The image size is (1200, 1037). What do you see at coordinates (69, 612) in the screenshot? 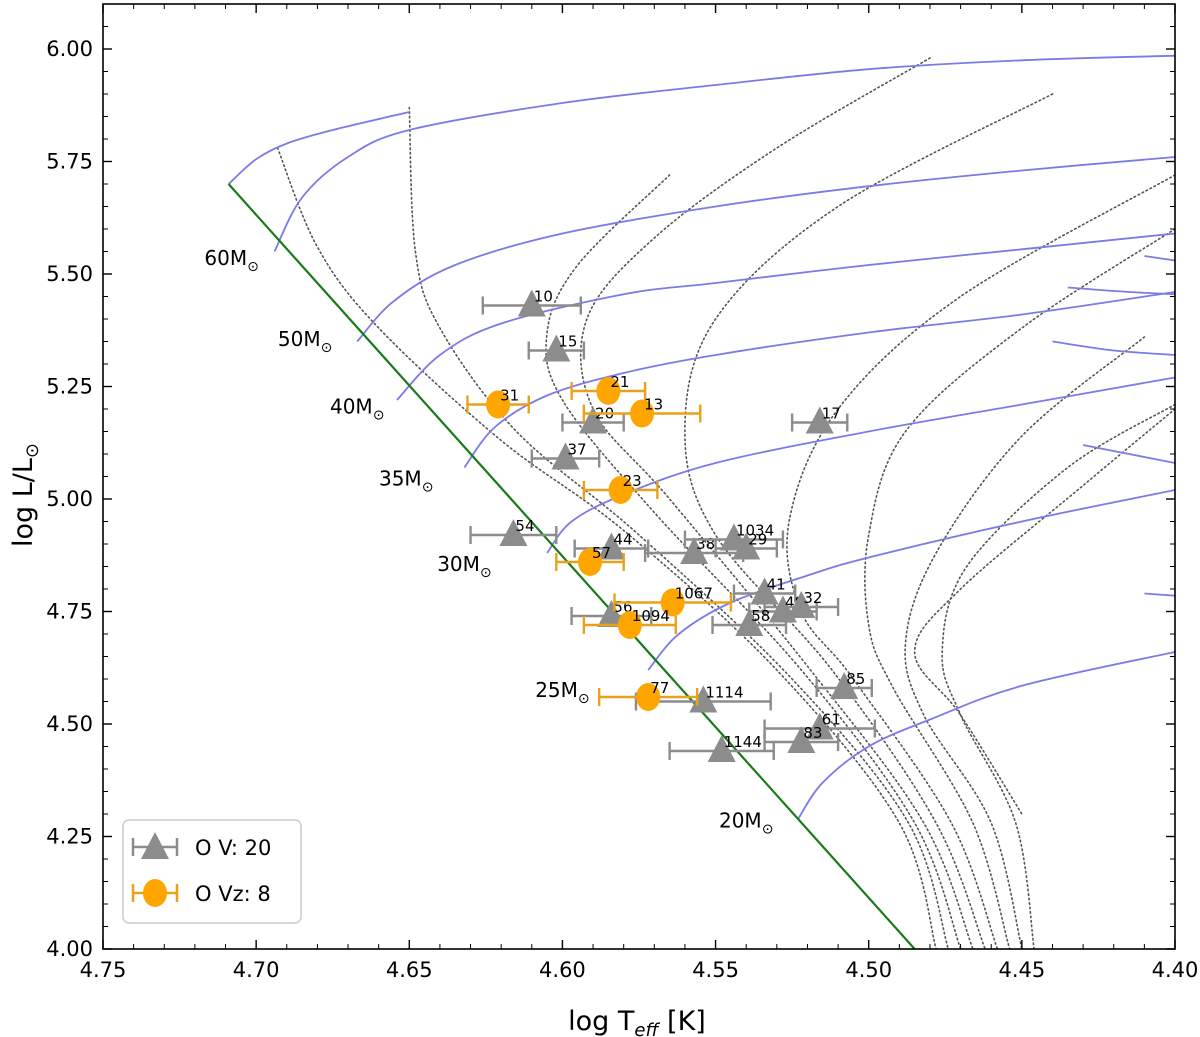
I see `y-tick-label: 4.75` at bounding box center [69, 612].